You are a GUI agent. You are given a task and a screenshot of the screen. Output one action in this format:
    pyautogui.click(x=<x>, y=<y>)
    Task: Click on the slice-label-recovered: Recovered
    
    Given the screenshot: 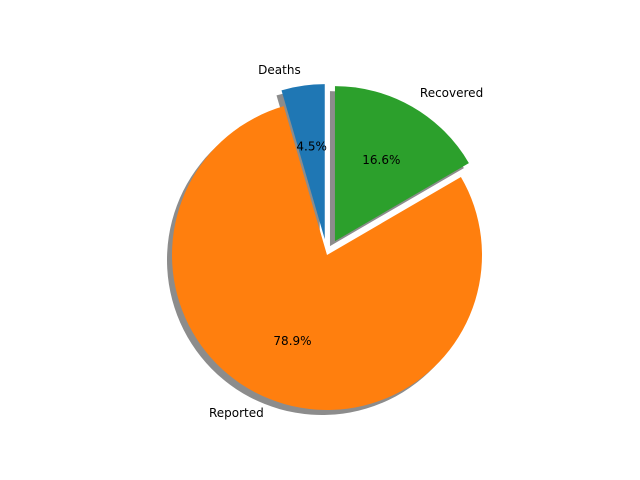 What is the action you would take?
    pyautogui.click(x=451, y=93)
    